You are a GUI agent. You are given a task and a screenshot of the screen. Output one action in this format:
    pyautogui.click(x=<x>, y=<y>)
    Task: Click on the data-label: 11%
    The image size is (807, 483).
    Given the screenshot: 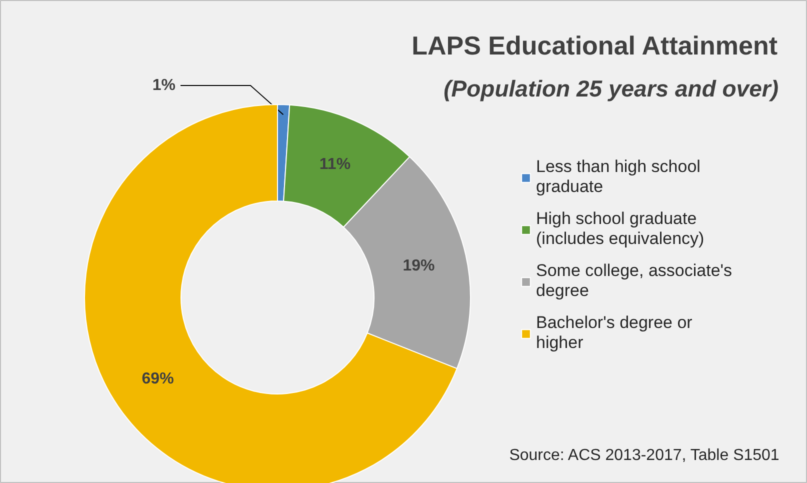 What is the action you would take?
    pyautogui.click(x=335, y=165)
    